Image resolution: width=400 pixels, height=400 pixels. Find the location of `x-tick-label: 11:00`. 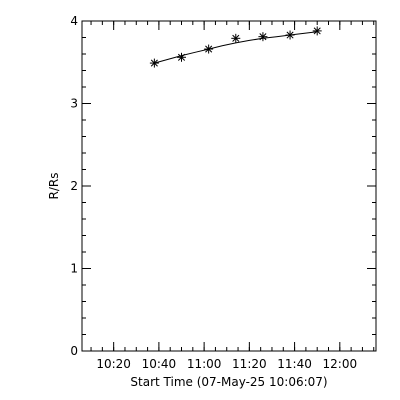

x-tick-label: 11:00 is located at coordinates (204, 364).